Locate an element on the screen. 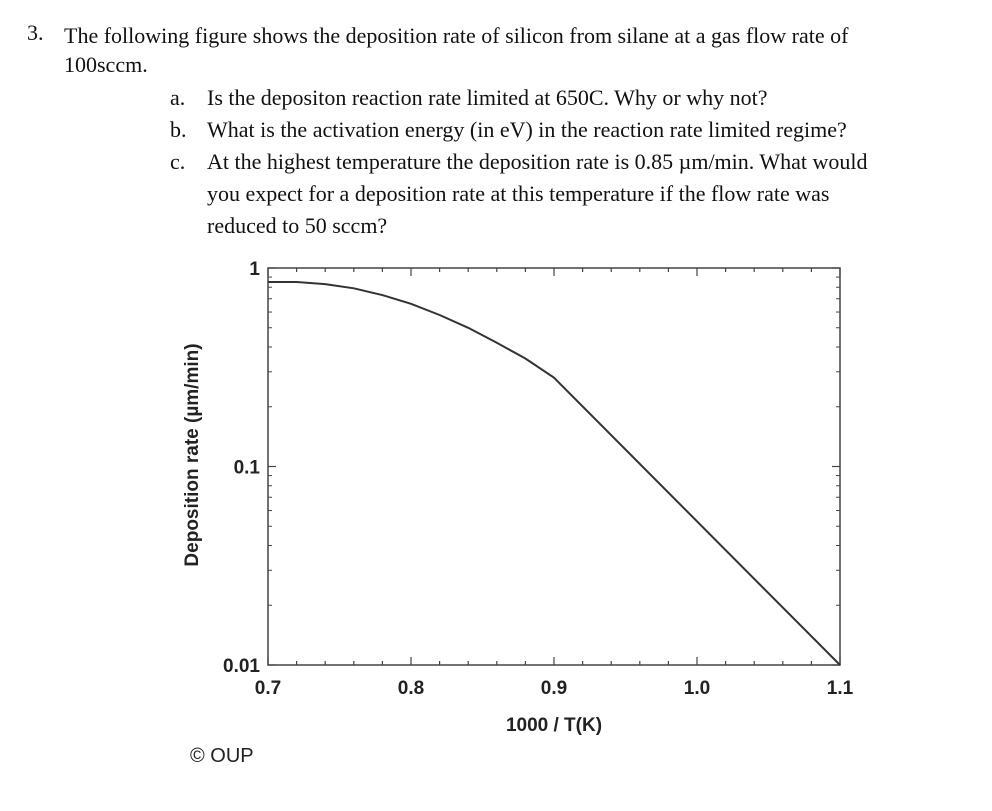 Image resolution: width=992 pixels, height=811 pixels. y-tick-label: 0.1 is located at coordinates (247, 468).